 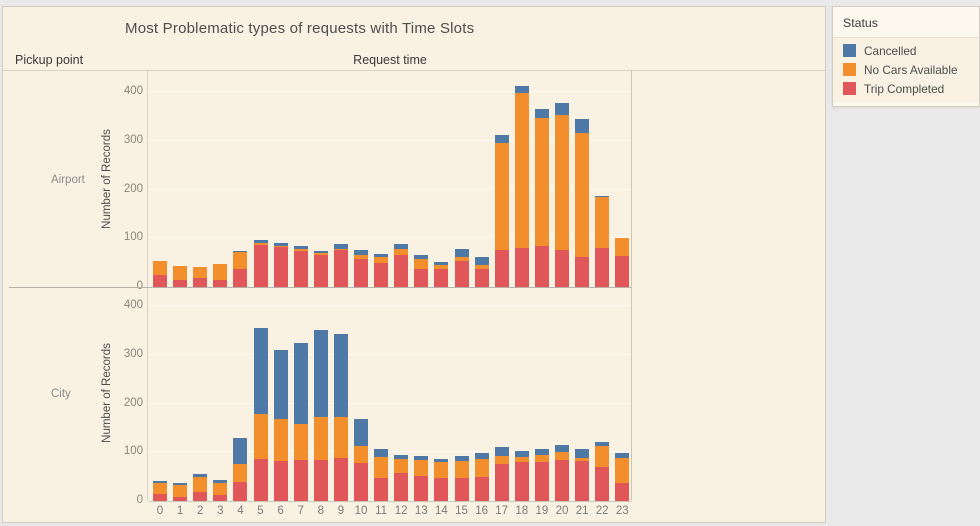 I want to click on legend-item-trip-completed: Trip Completed, so click(x=906, y=88).